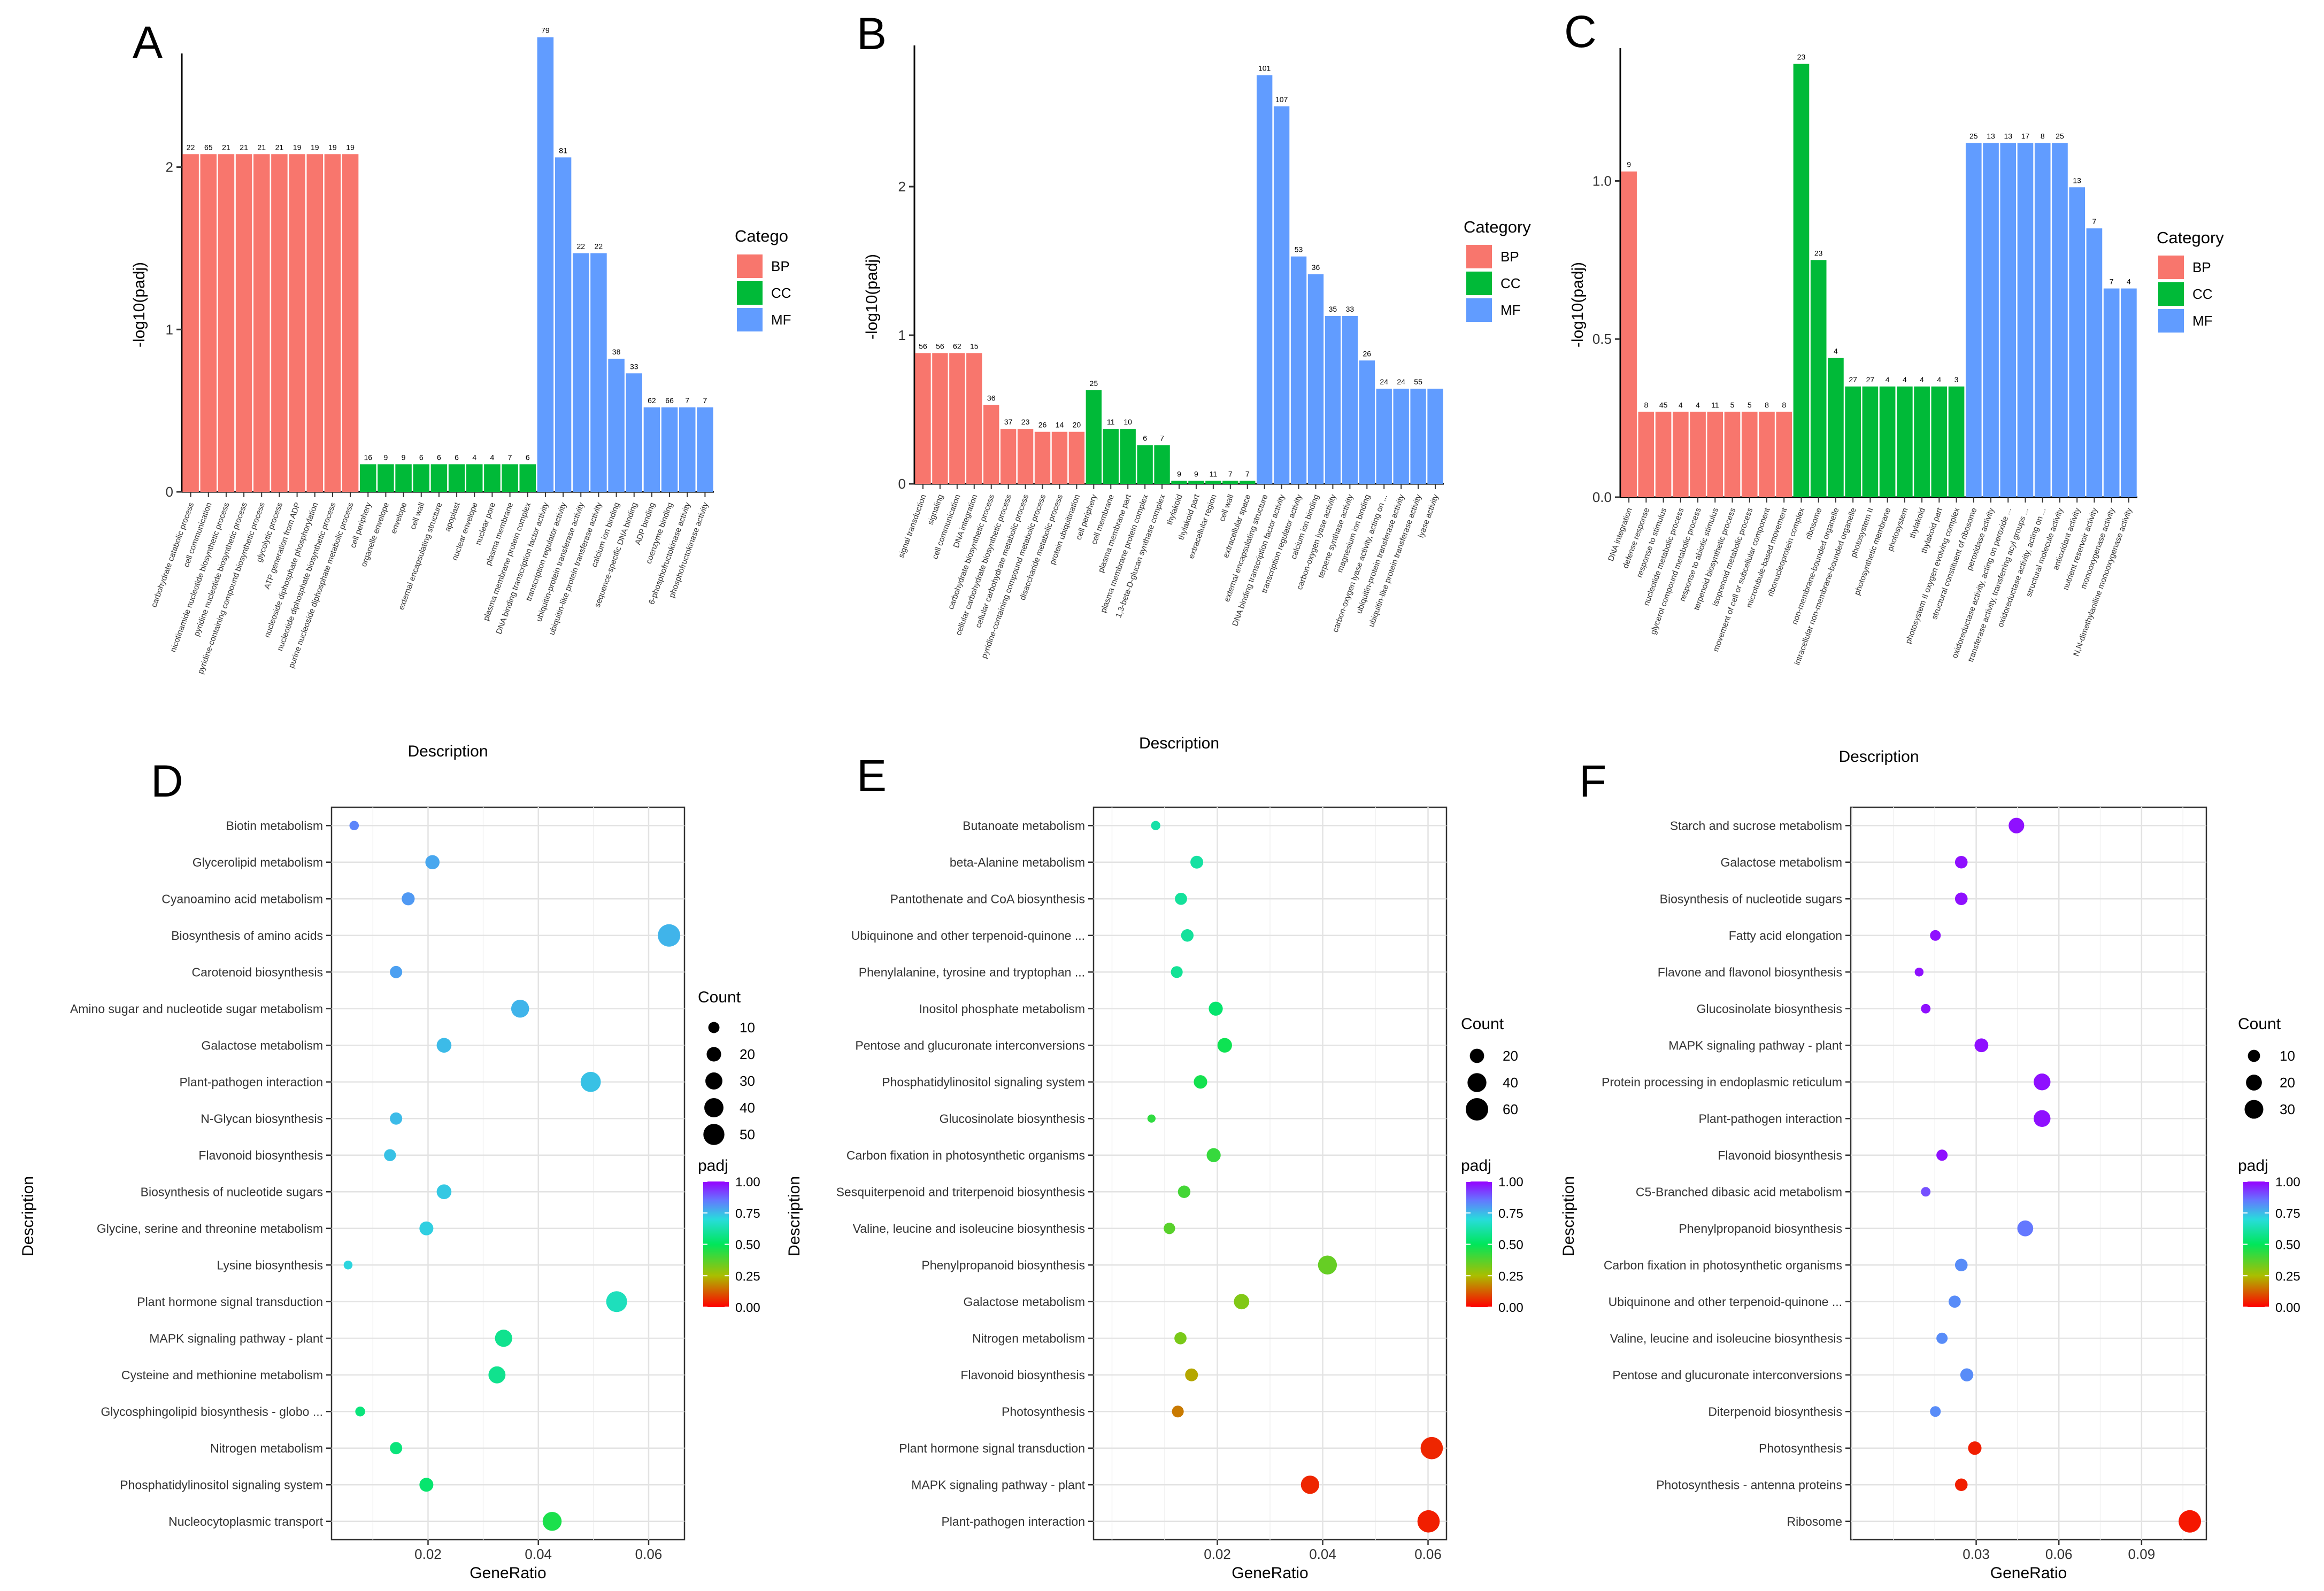  Describe the element at coordinates (270, 1265) in the screenshot. I see `y-tick-label-D: Lysine biosynthesis` at that location.